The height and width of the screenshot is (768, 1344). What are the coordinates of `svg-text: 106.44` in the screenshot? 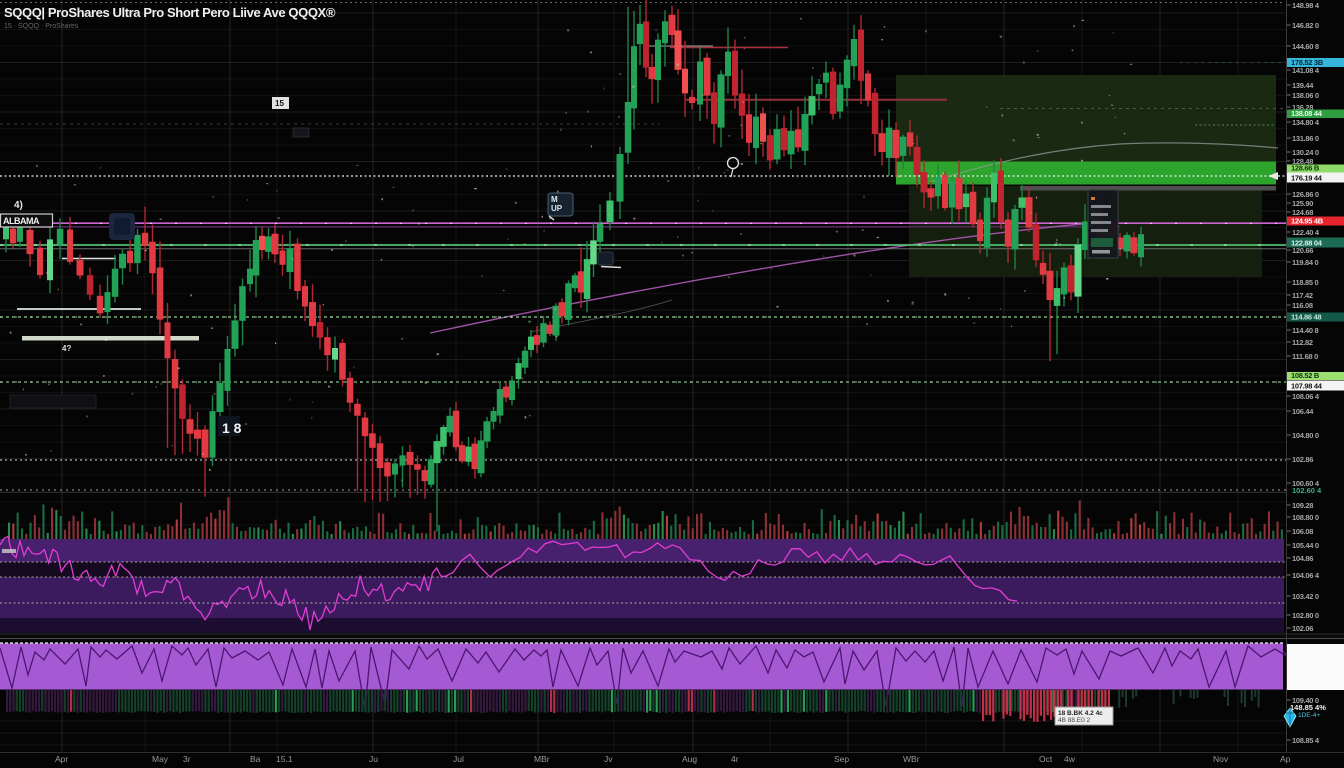 It's located at (1303, 411).